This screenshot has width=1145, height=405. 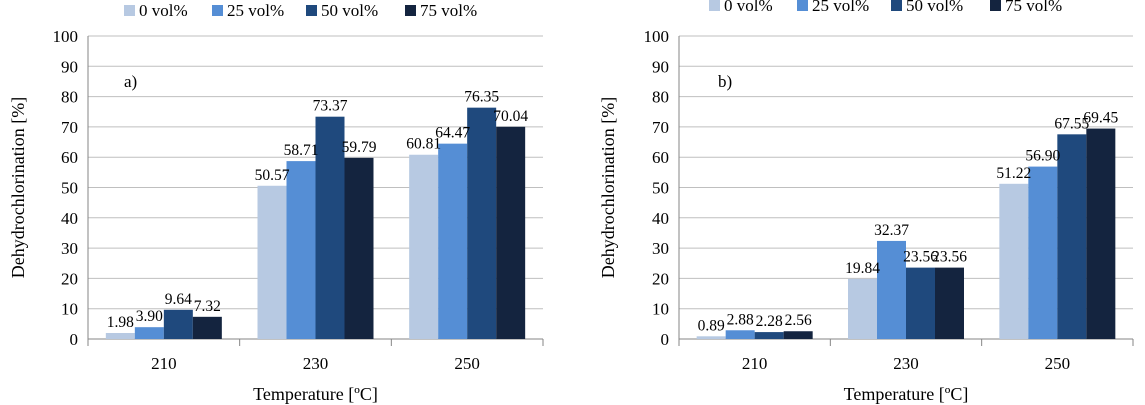 I want to click on data-label: 56.90, so click(x=1042, y=156).